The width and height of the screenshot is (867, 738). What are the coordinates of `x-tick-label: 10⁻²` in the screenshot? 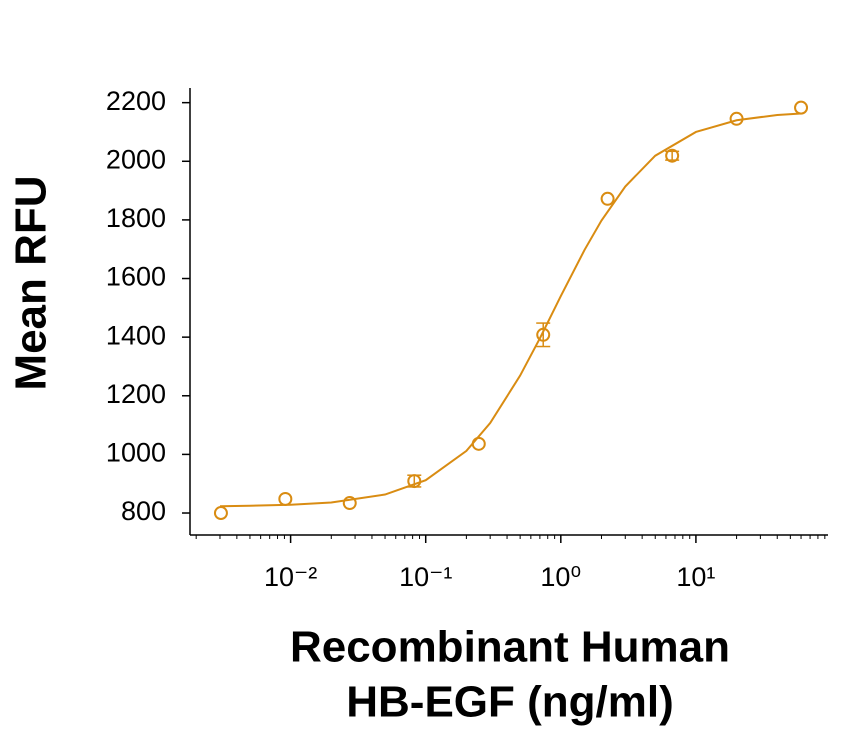 It's located at (290, 577).